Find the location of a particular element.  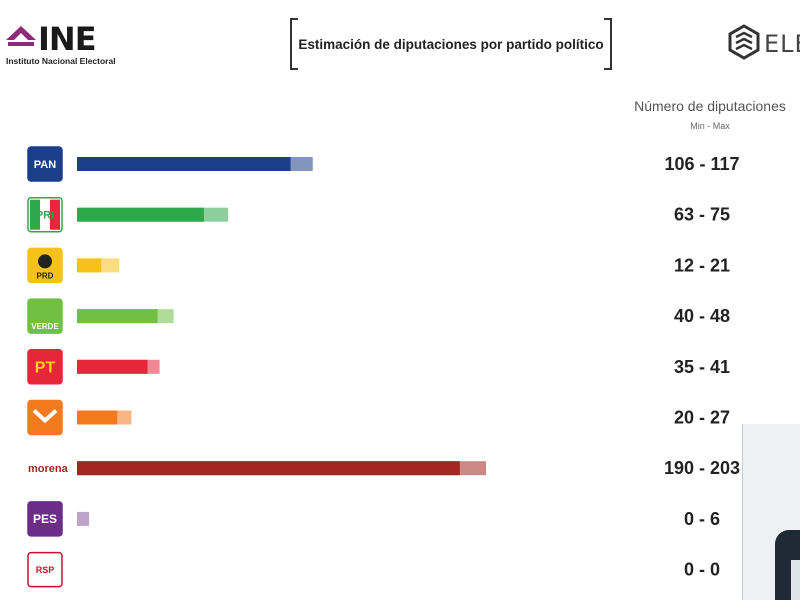

ine-emblem-icon is located at coordinates (21, 36).